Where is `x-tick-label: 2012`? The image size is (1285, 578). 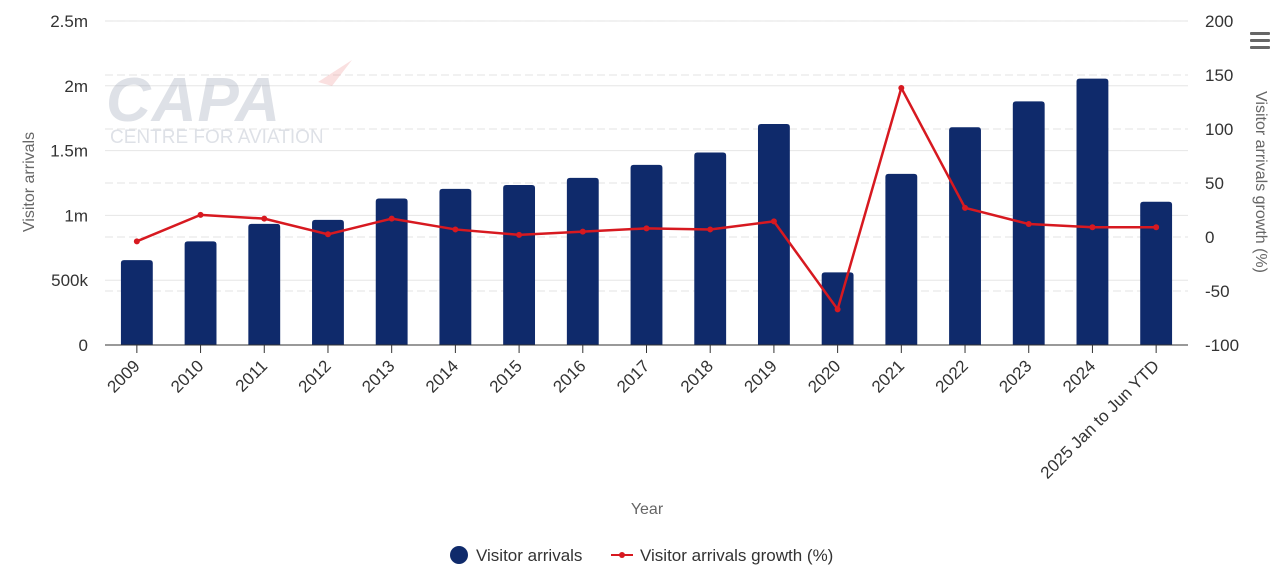
x-tick-label: 2012 is located at coordinates (315, 376).